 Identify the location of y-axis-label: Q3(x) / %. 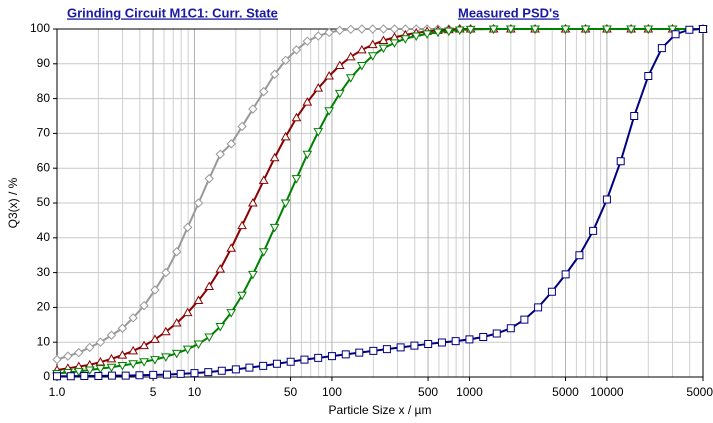
(13, 202).